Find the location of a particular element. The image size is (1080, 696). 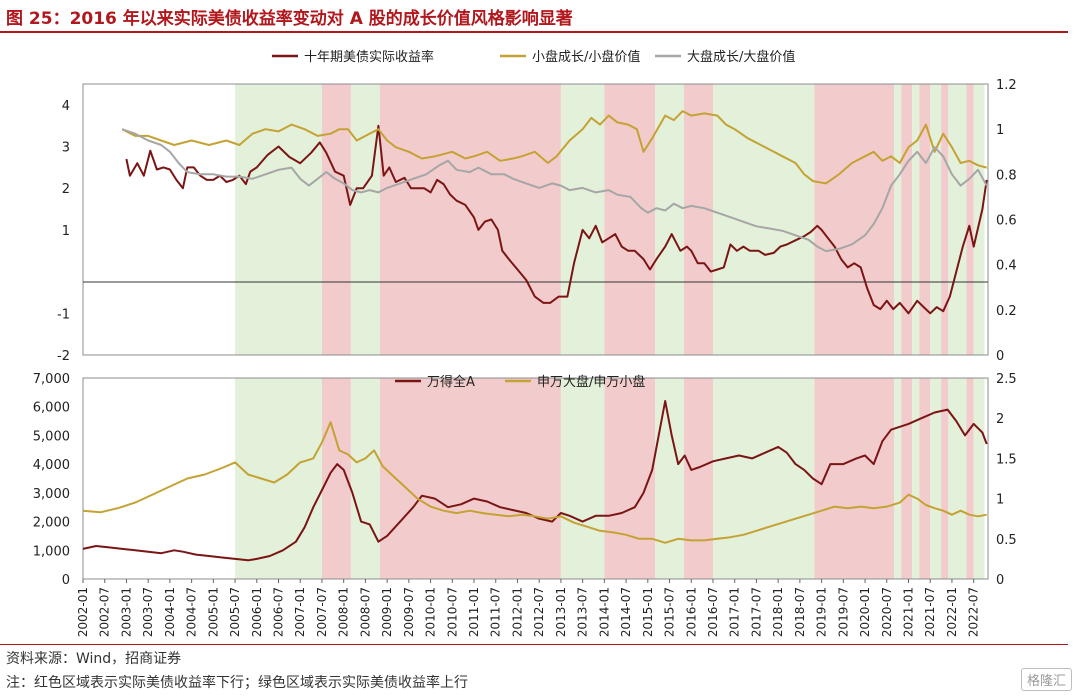

shade-region-red-17-p1 is located at coordinates (970, 478).